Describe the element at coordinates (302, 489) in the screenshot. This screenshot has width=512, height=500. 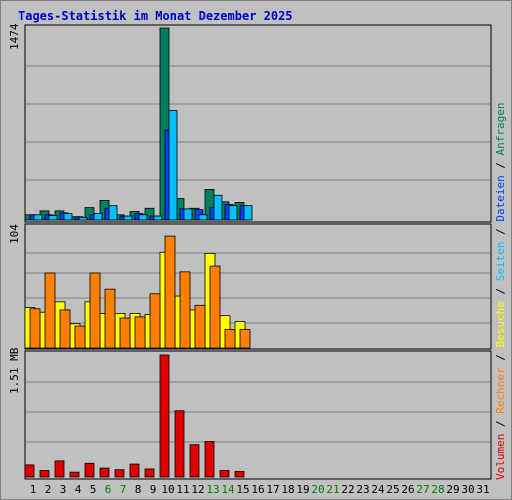
I see `x-tick-label-day-19: 19` at that location.